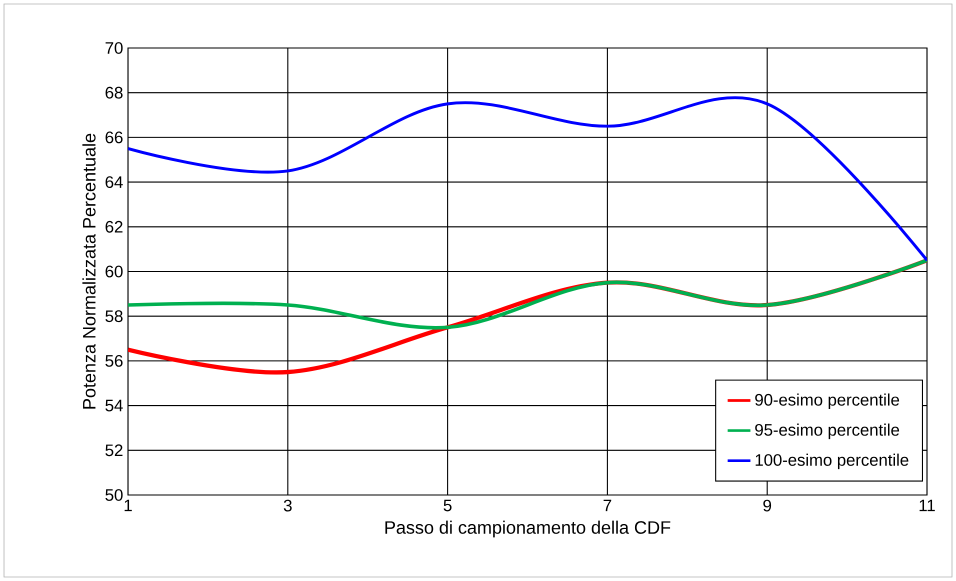 The width and height of the screenshot is (956, 581). What do you see at coordinates (114, 182) in the screenshot?
I see `y-tick-label: 64` at bounding box center [114, 182].